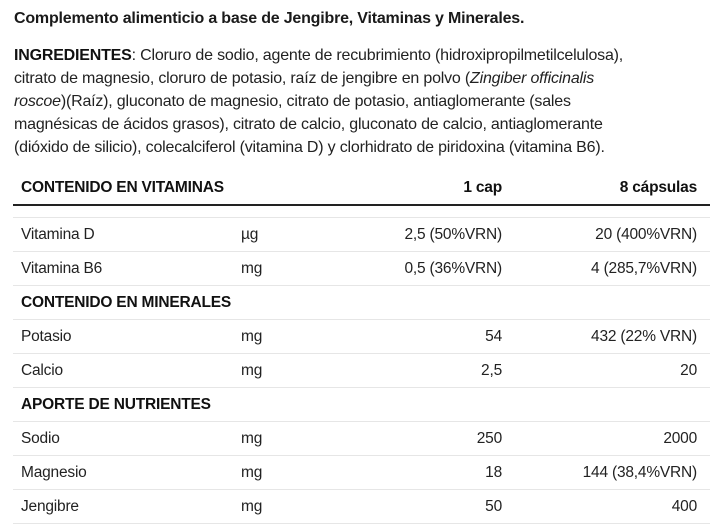  What do you see at coordinates (429, 438) in the screenshot?
I see `value-1-cap: 250` at bounding box center [429, 438].